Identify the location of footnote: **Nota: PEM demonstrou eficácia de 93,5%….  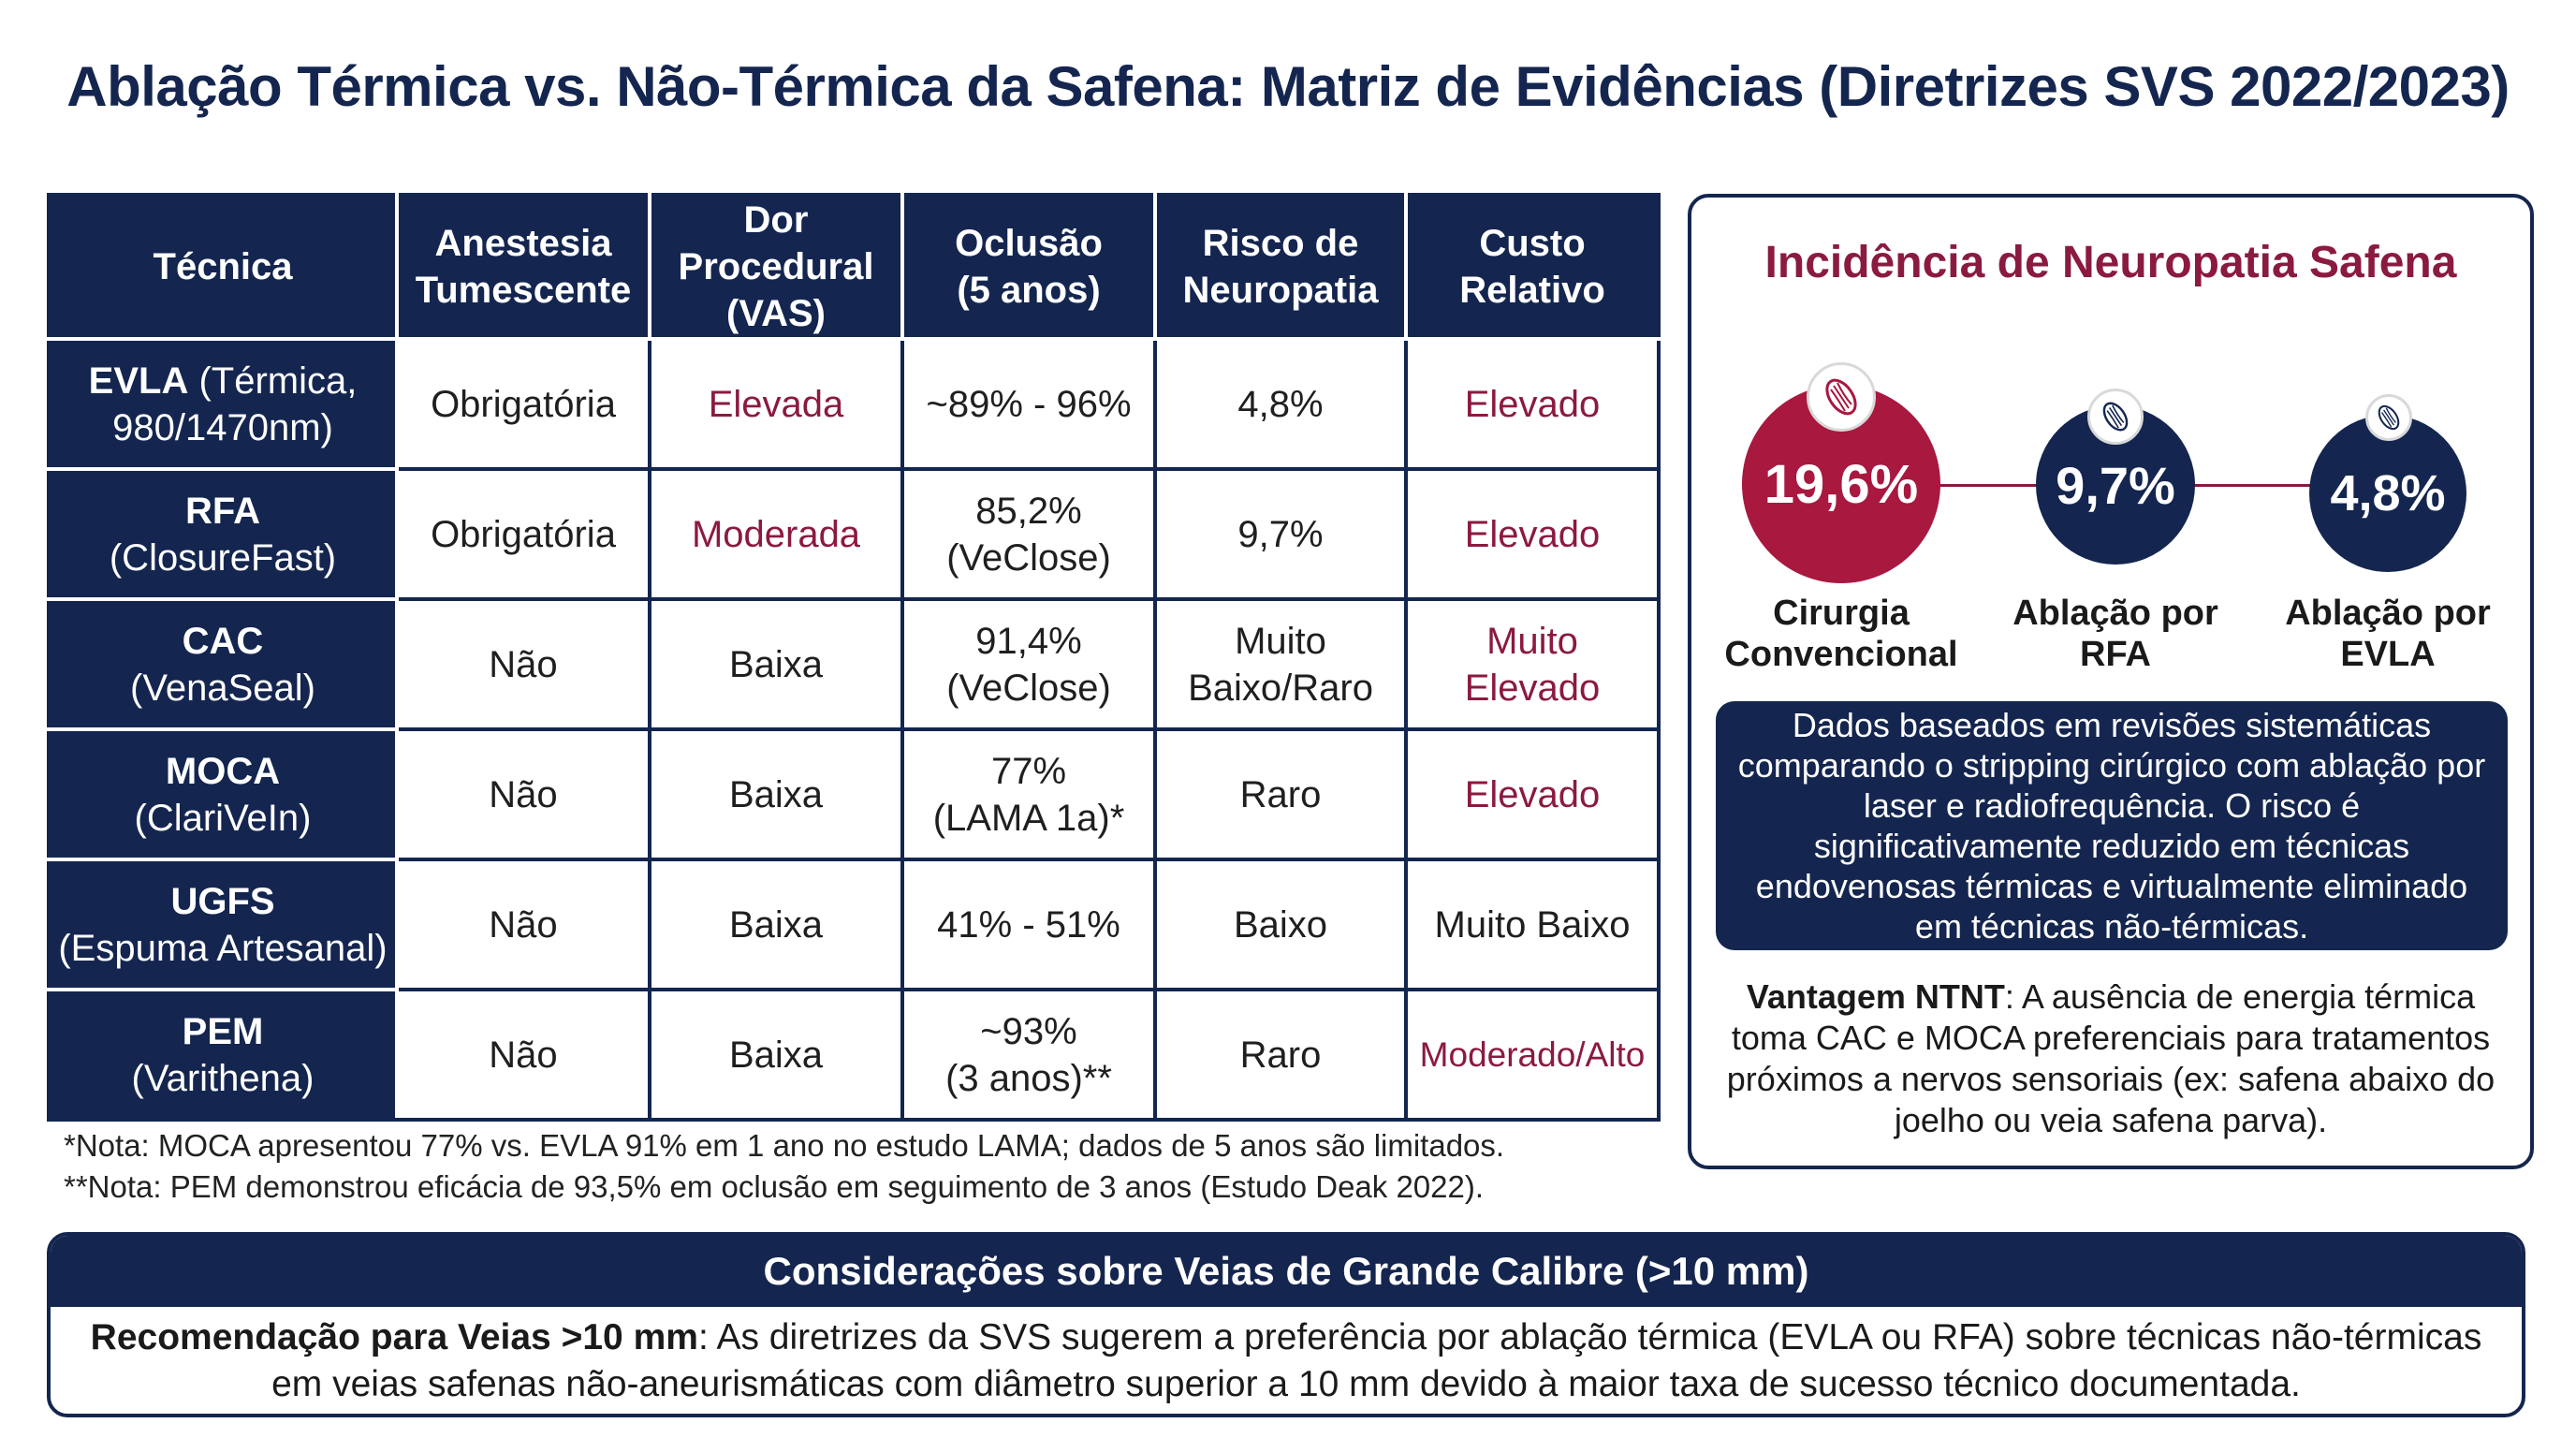
(774, 1186).